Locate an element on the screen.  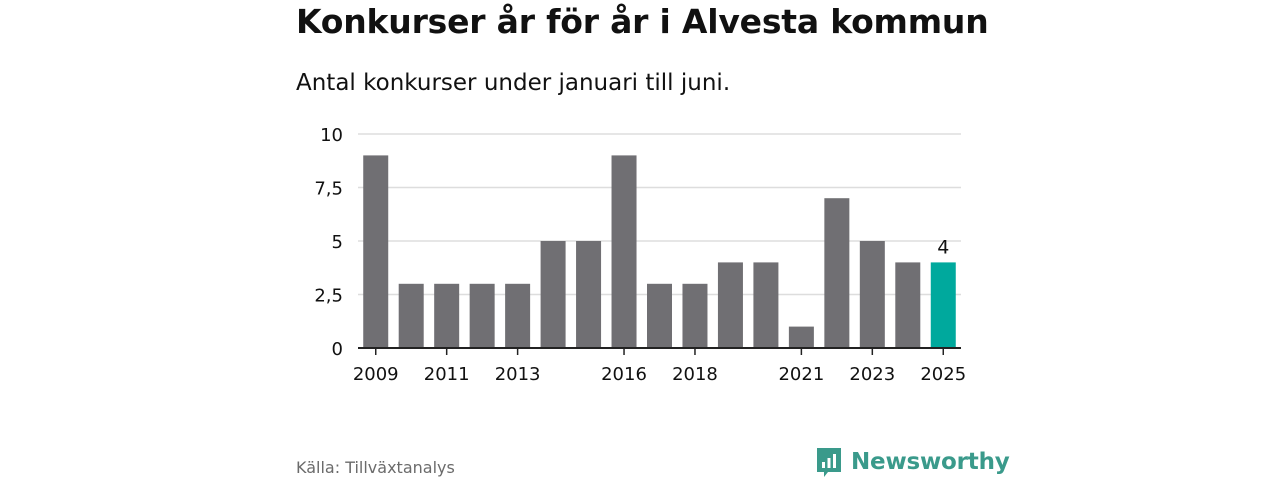
y-tick-label: 0 is located at coordinates (337, 349).